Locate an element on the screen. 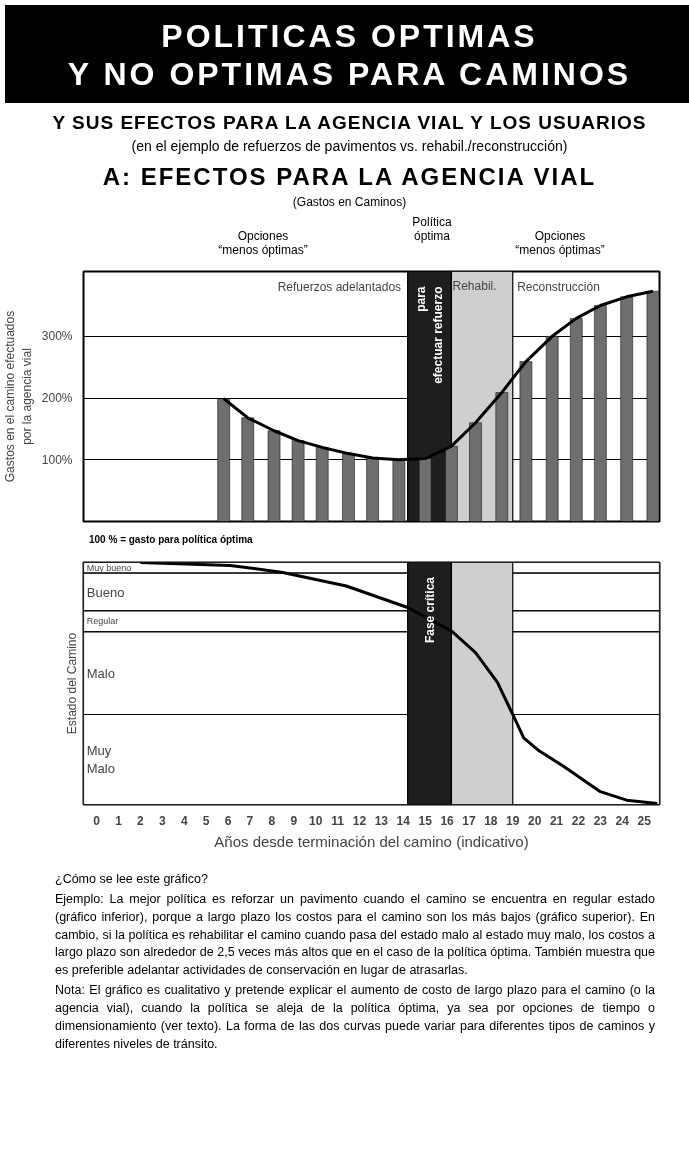 This screenshot has width=689, height=1151. x-tick-label: 22 is located at coordinates (578, 820).